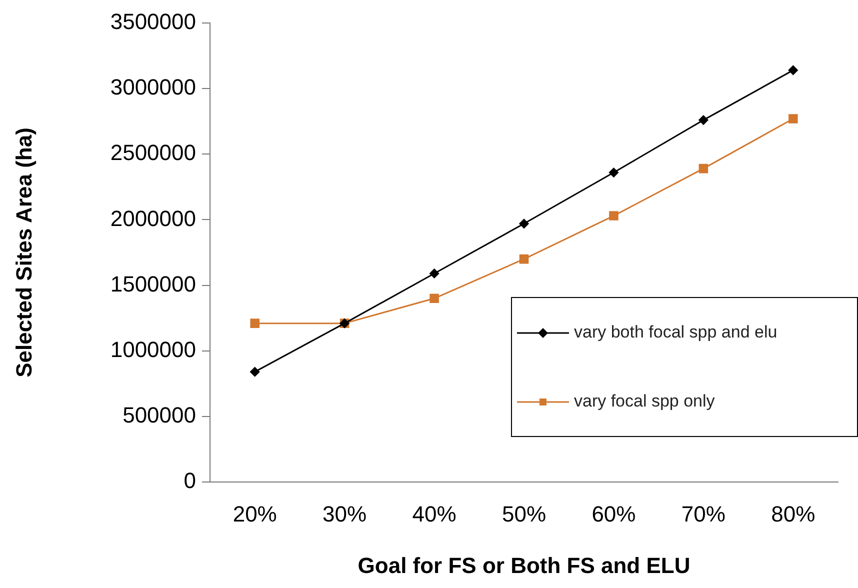 This screenshot has height=588, width=858. I want to click on y-tick-label: 1000000, so click(153, 349).